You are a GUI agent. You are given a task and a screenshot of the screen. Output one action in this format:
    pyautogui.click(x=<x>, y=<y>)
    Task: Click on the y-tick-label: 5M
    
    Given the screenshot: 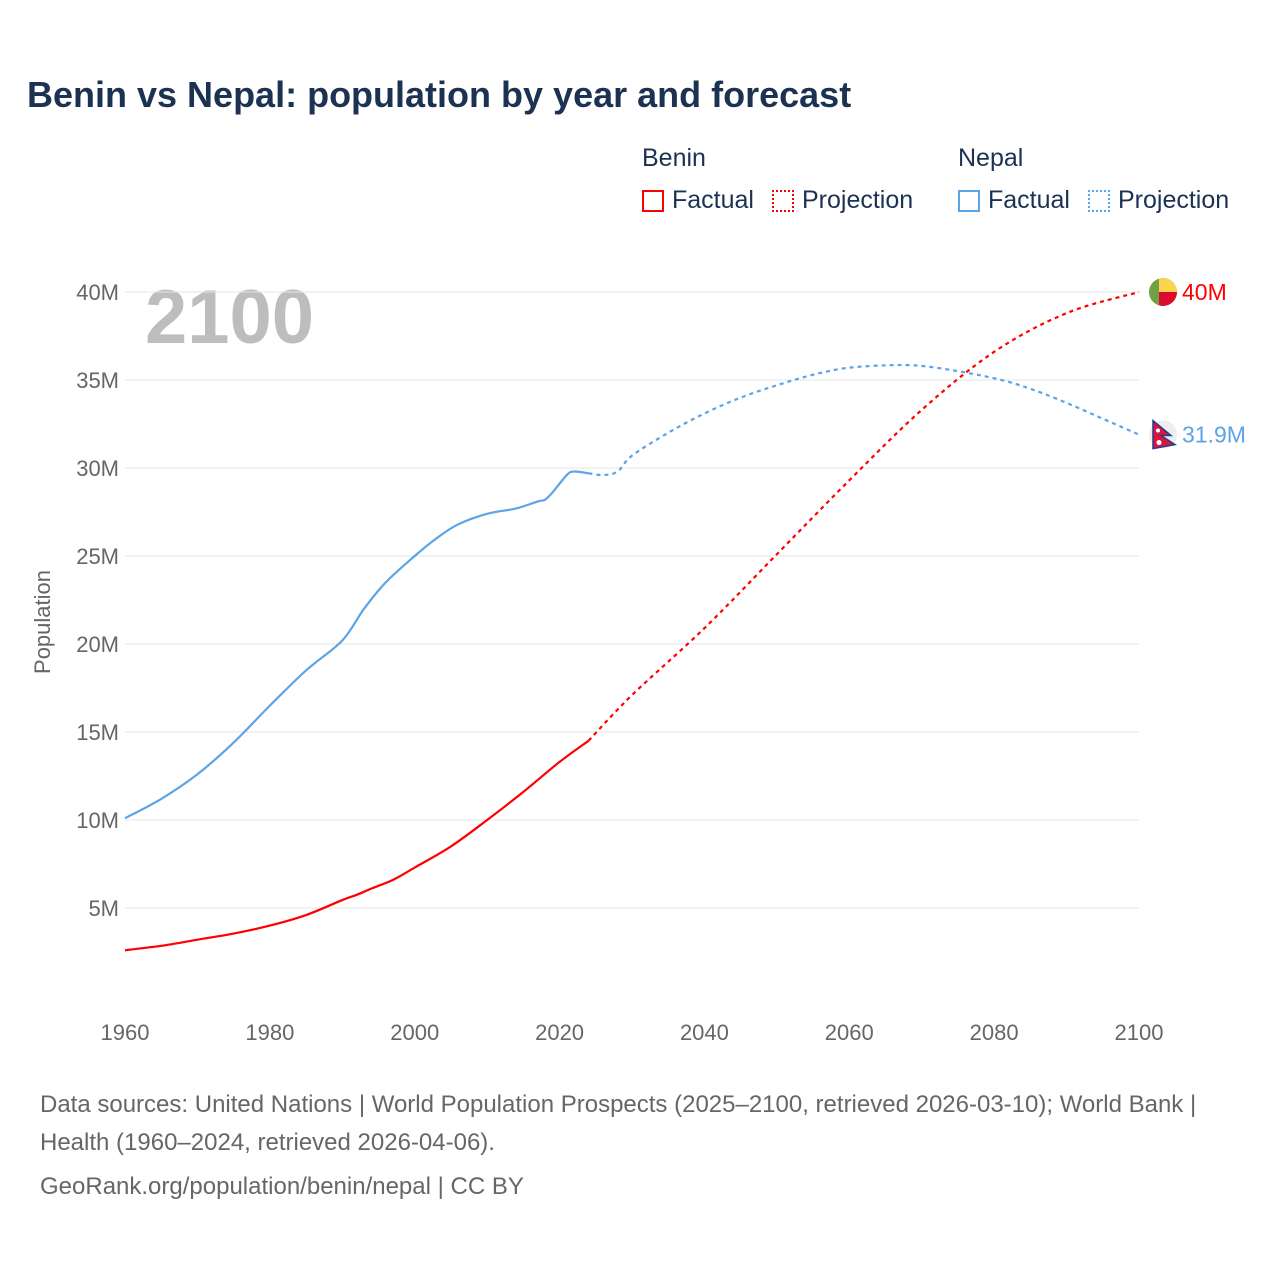 What is the action you would take?
    pyautogui.click(x=103, y=908)
    